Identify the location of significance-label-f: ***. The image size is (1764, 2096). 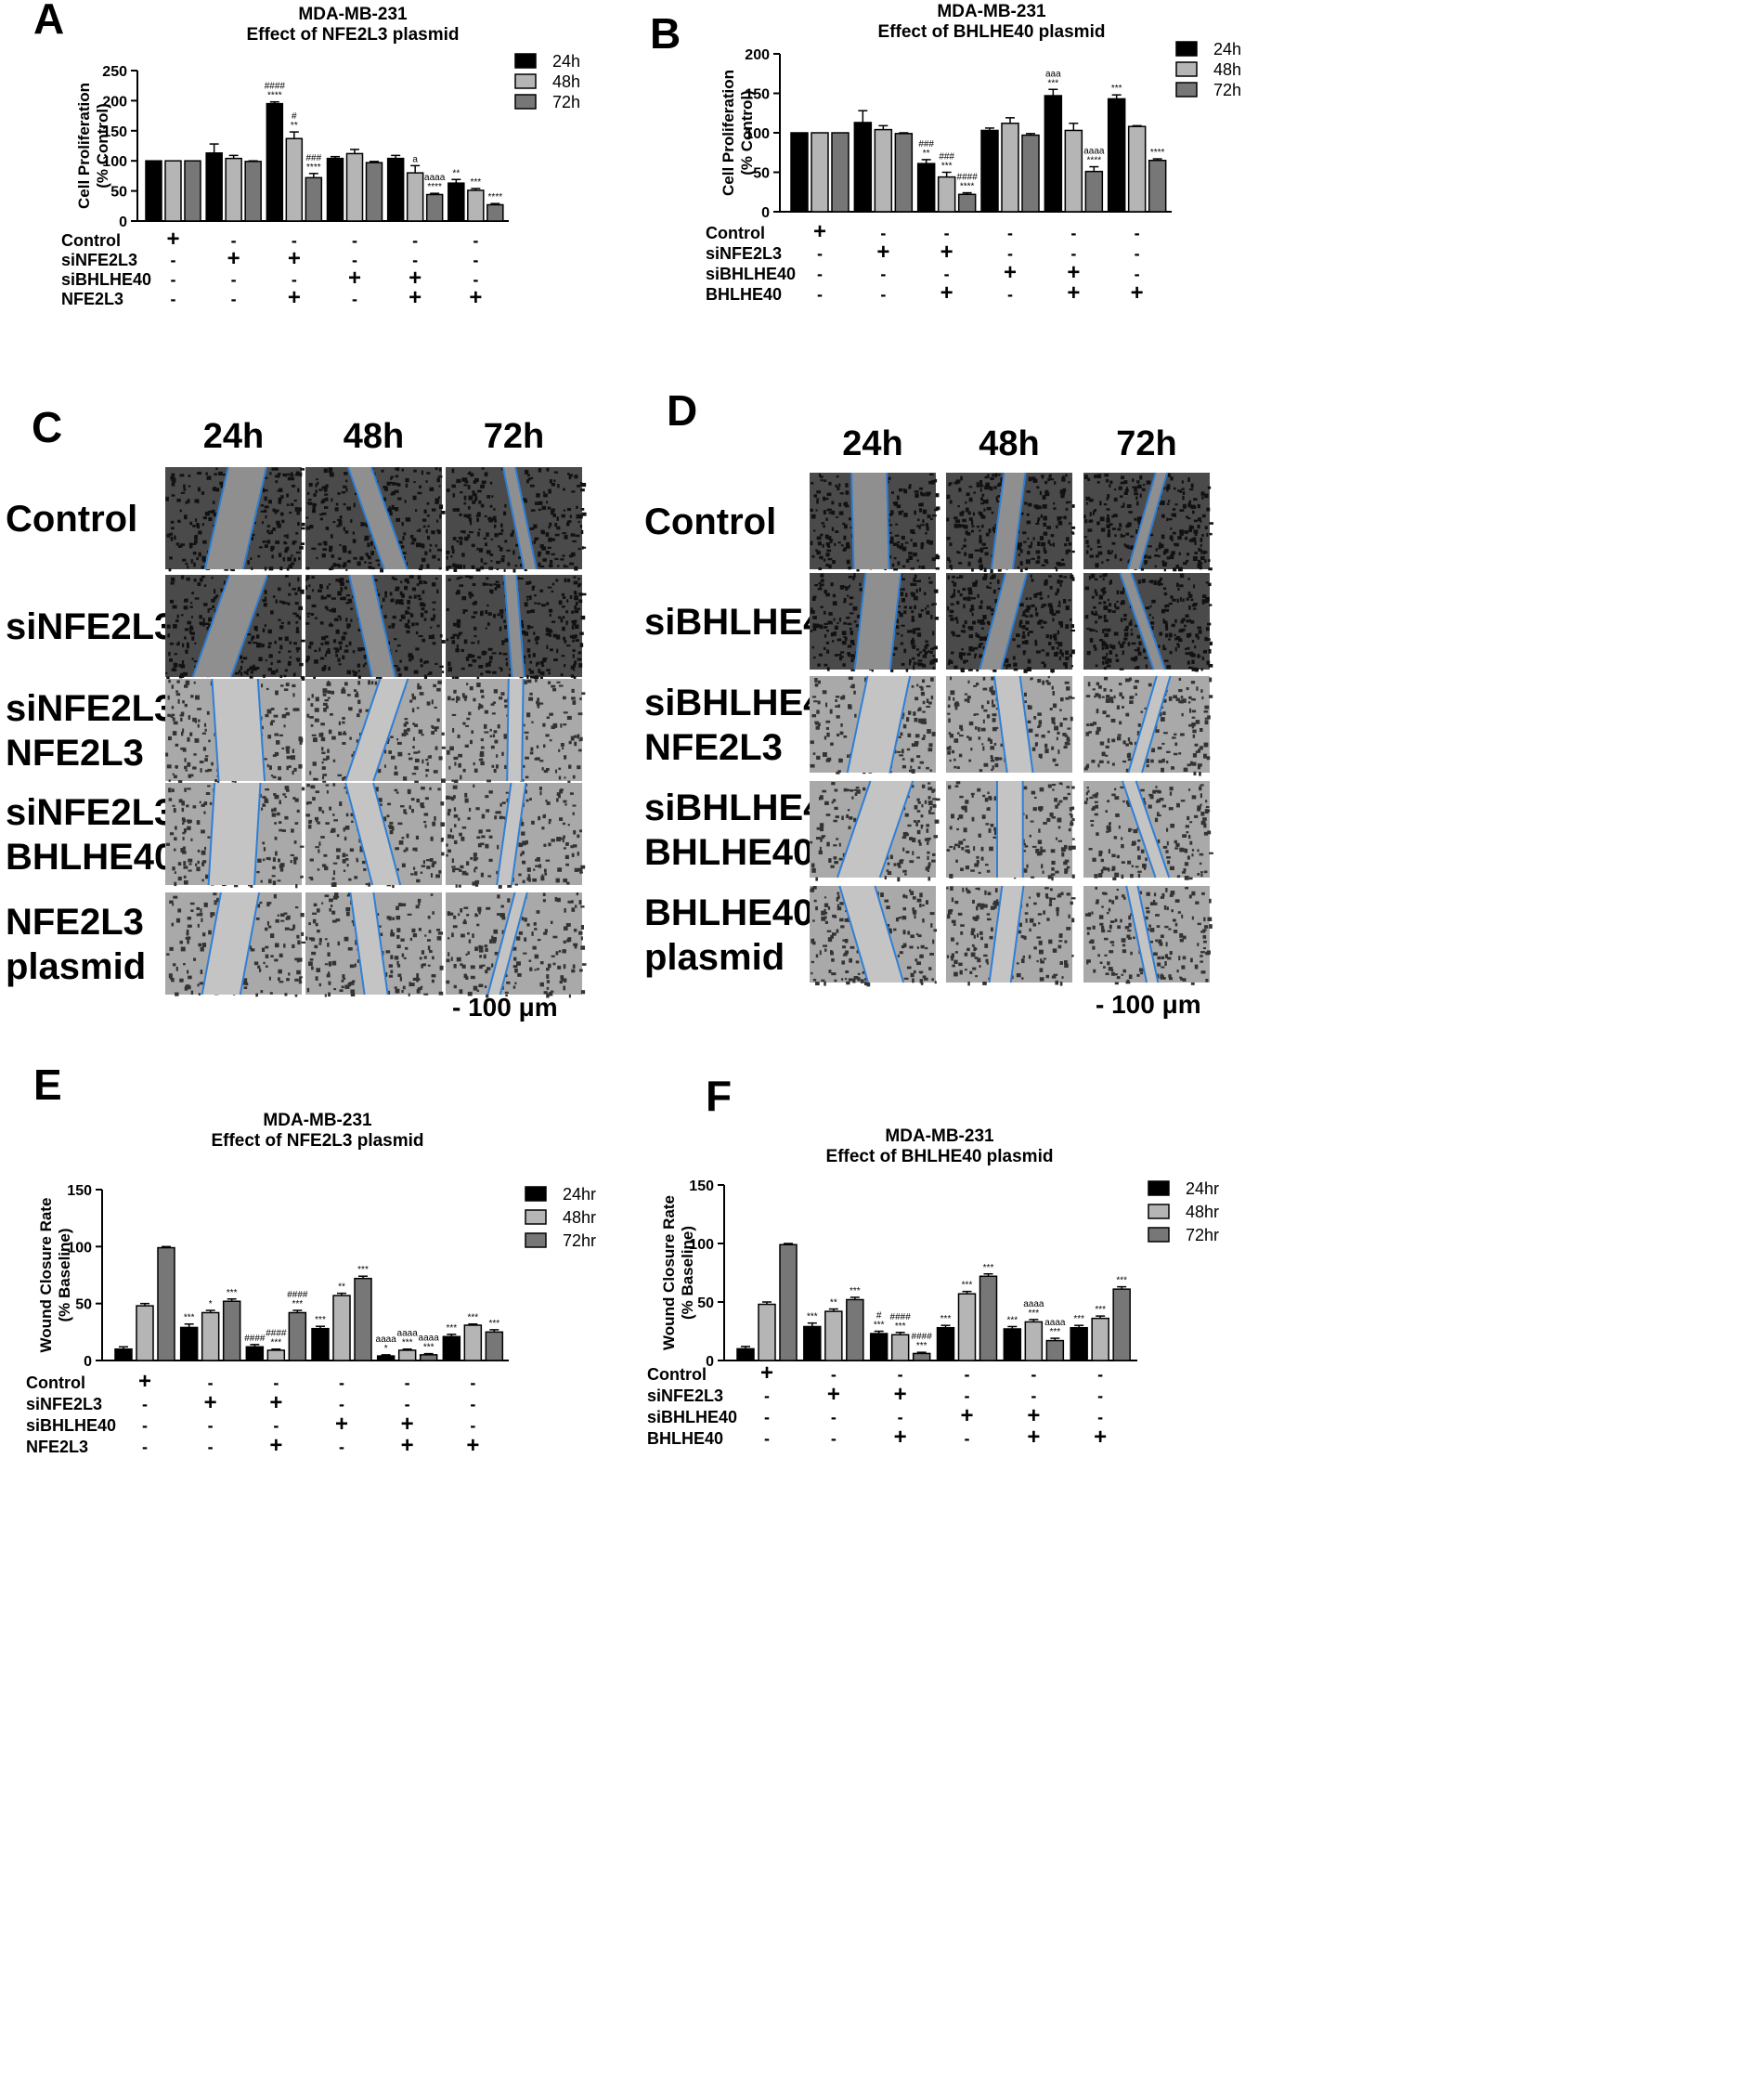
(1100, 1310).